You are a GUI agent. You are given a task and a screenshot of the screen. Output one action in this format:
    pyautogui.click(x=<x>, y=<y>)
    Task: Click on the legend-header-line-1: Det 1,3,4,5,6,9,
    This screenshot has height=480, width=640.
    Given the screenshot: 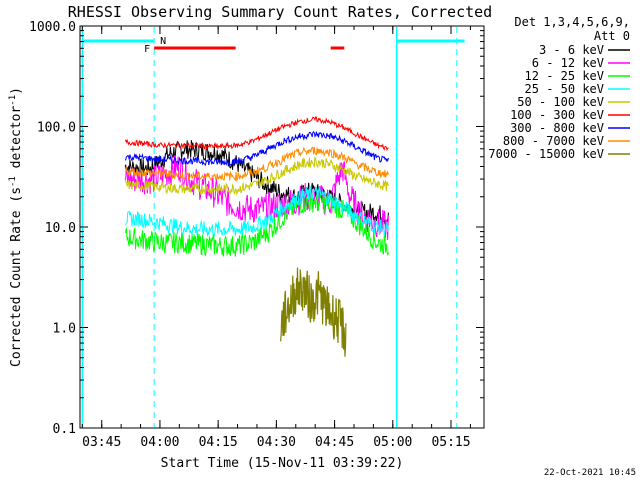 What is the action you would take?
    pyautogui.click(x=572, y=22)
    